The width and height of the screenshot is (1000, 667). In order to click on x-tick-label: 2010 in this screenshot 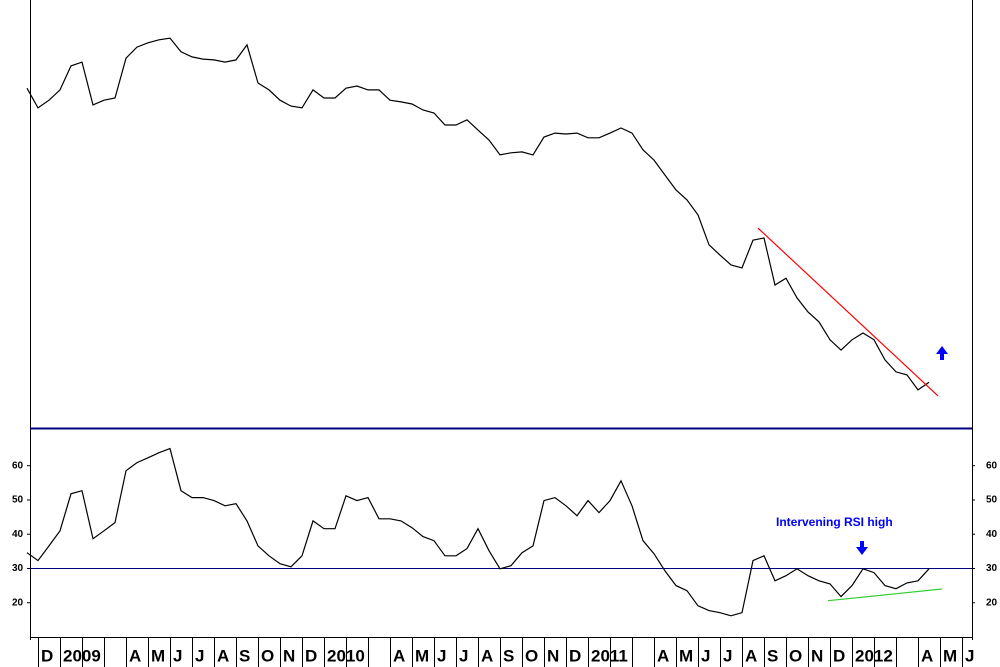, I will do `click(346, 655)`.